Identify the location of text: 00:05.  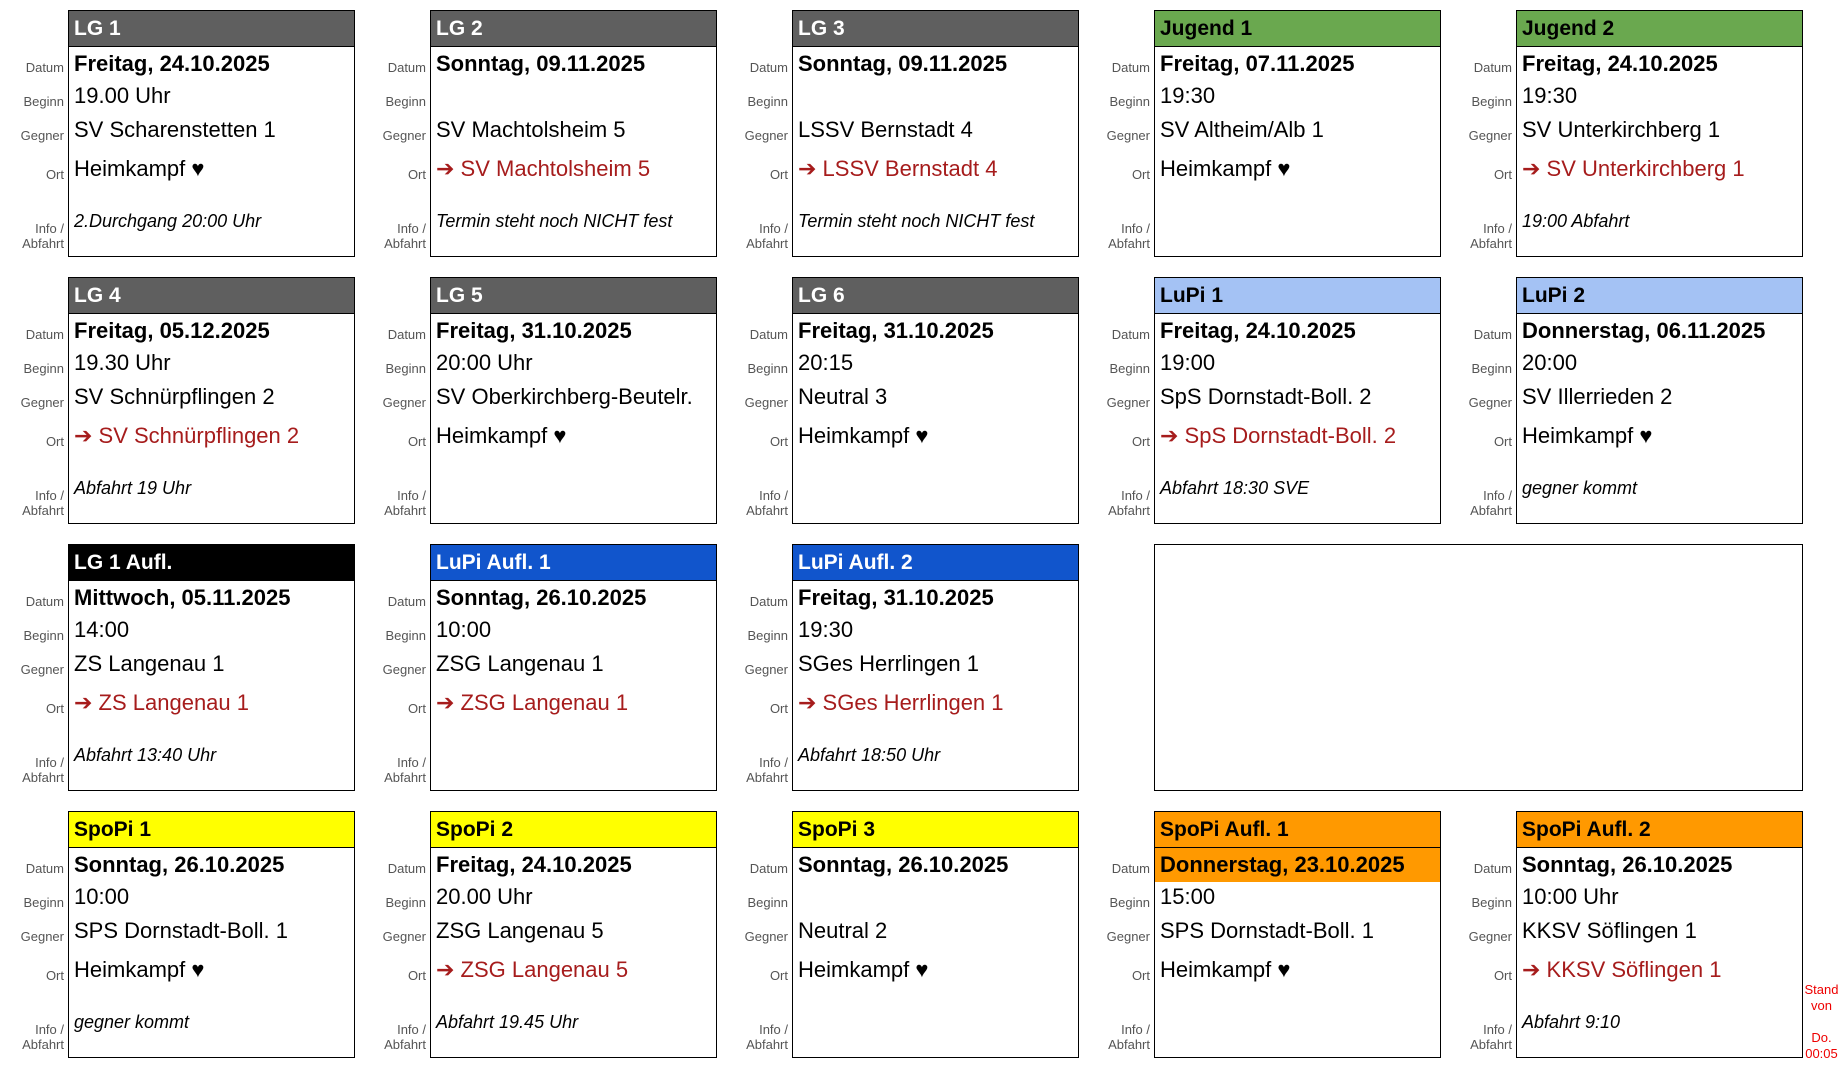
(1821, 1053).